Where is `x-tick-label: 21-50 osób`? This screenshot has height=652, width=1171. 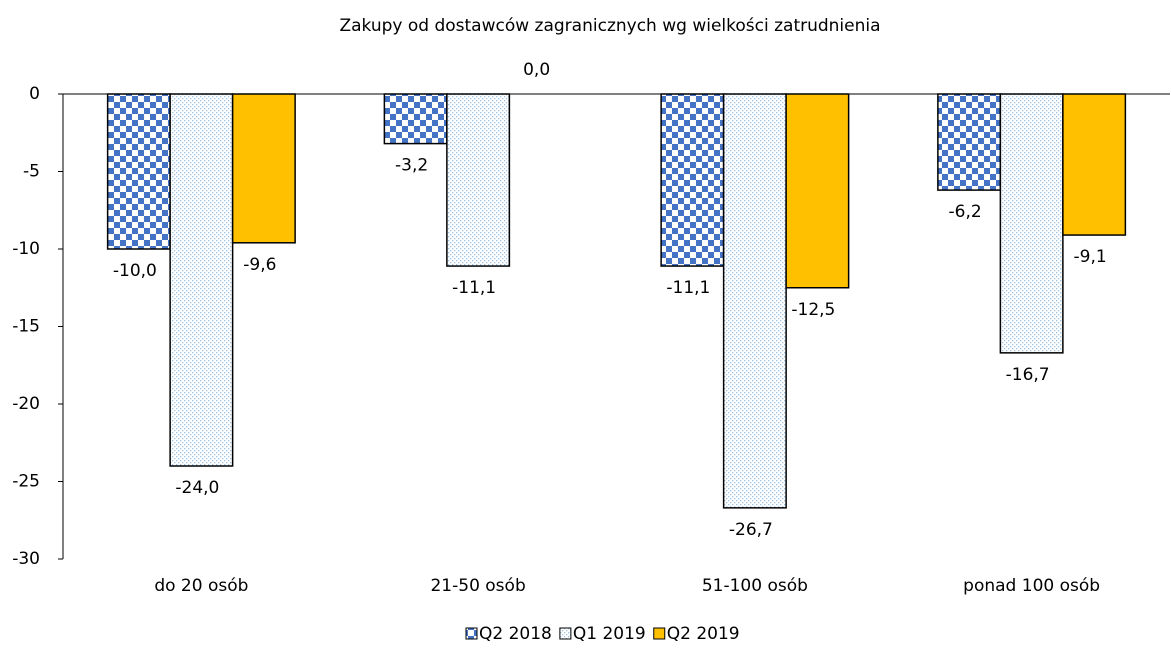 x-tick-label: 21-50 osób is located at coordinates (477, 586).